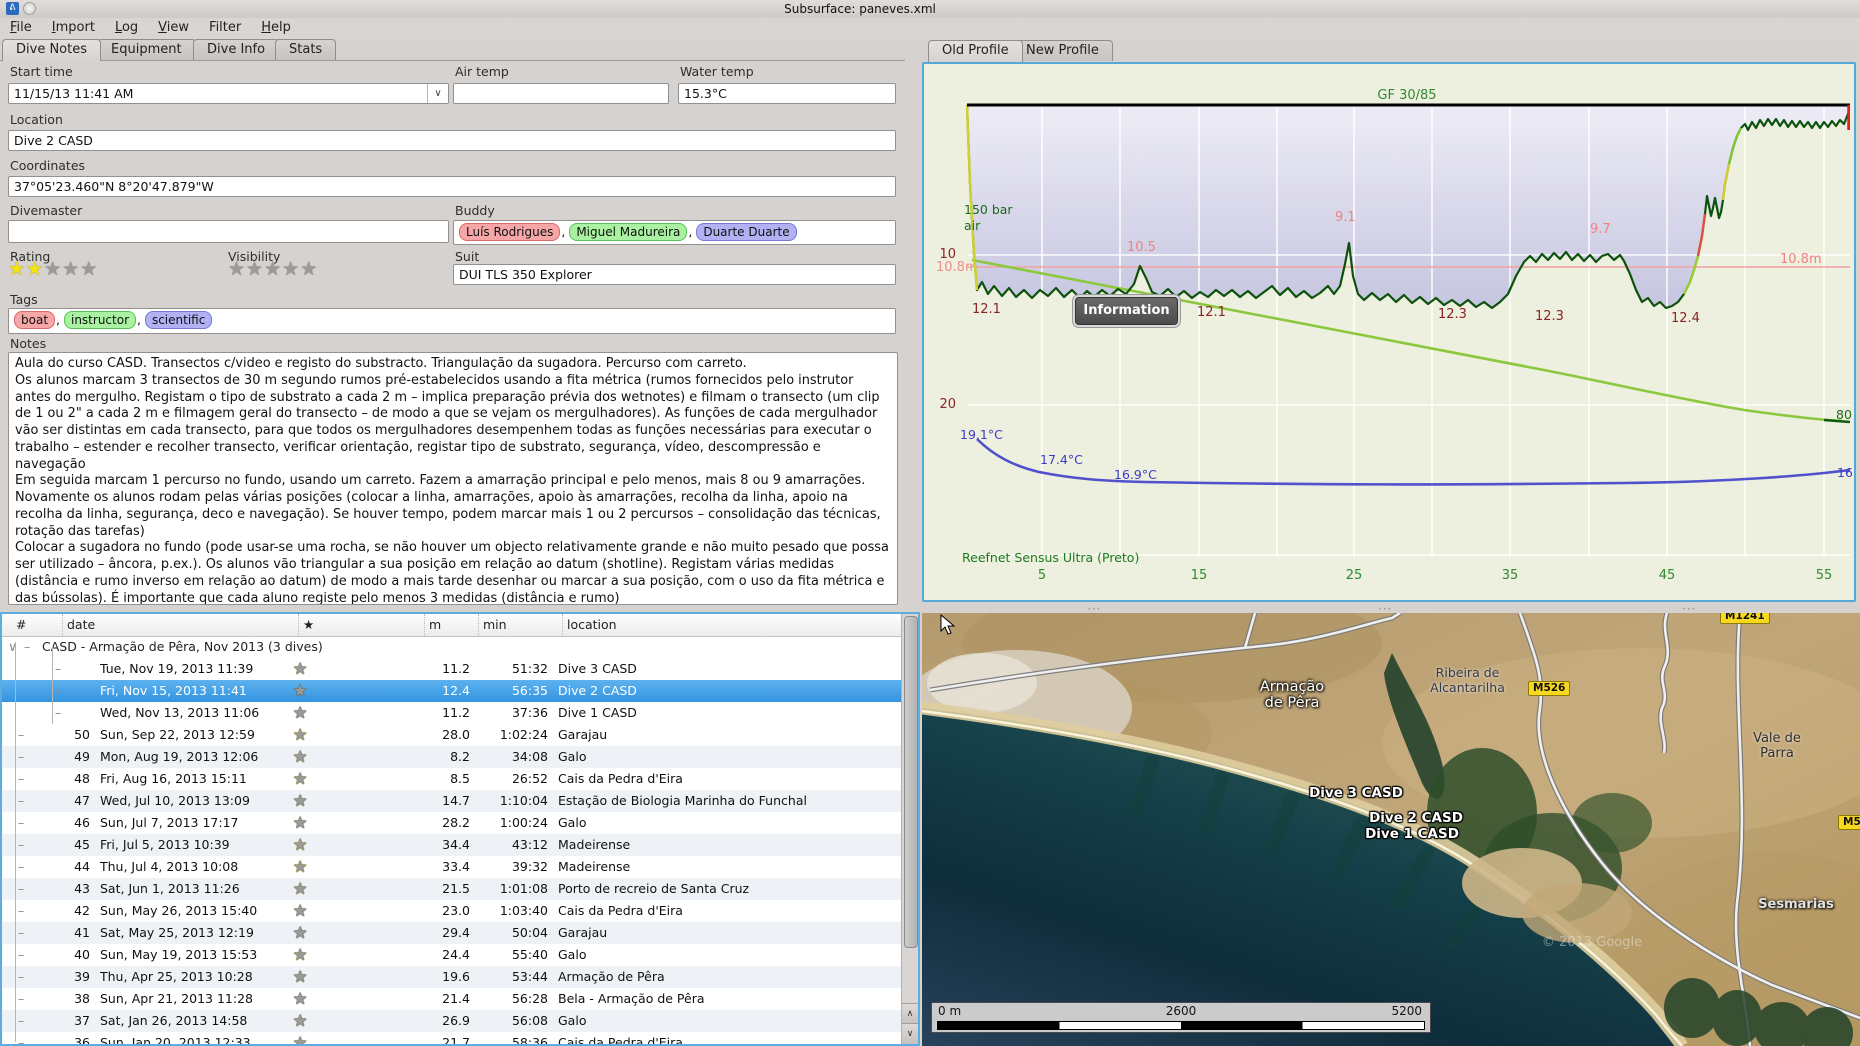 The width and height of the screenshot is (1860, 1046). Describe the element at coordinates (73, 27) in the screenshot. I see `menu-import: Import` at that location.